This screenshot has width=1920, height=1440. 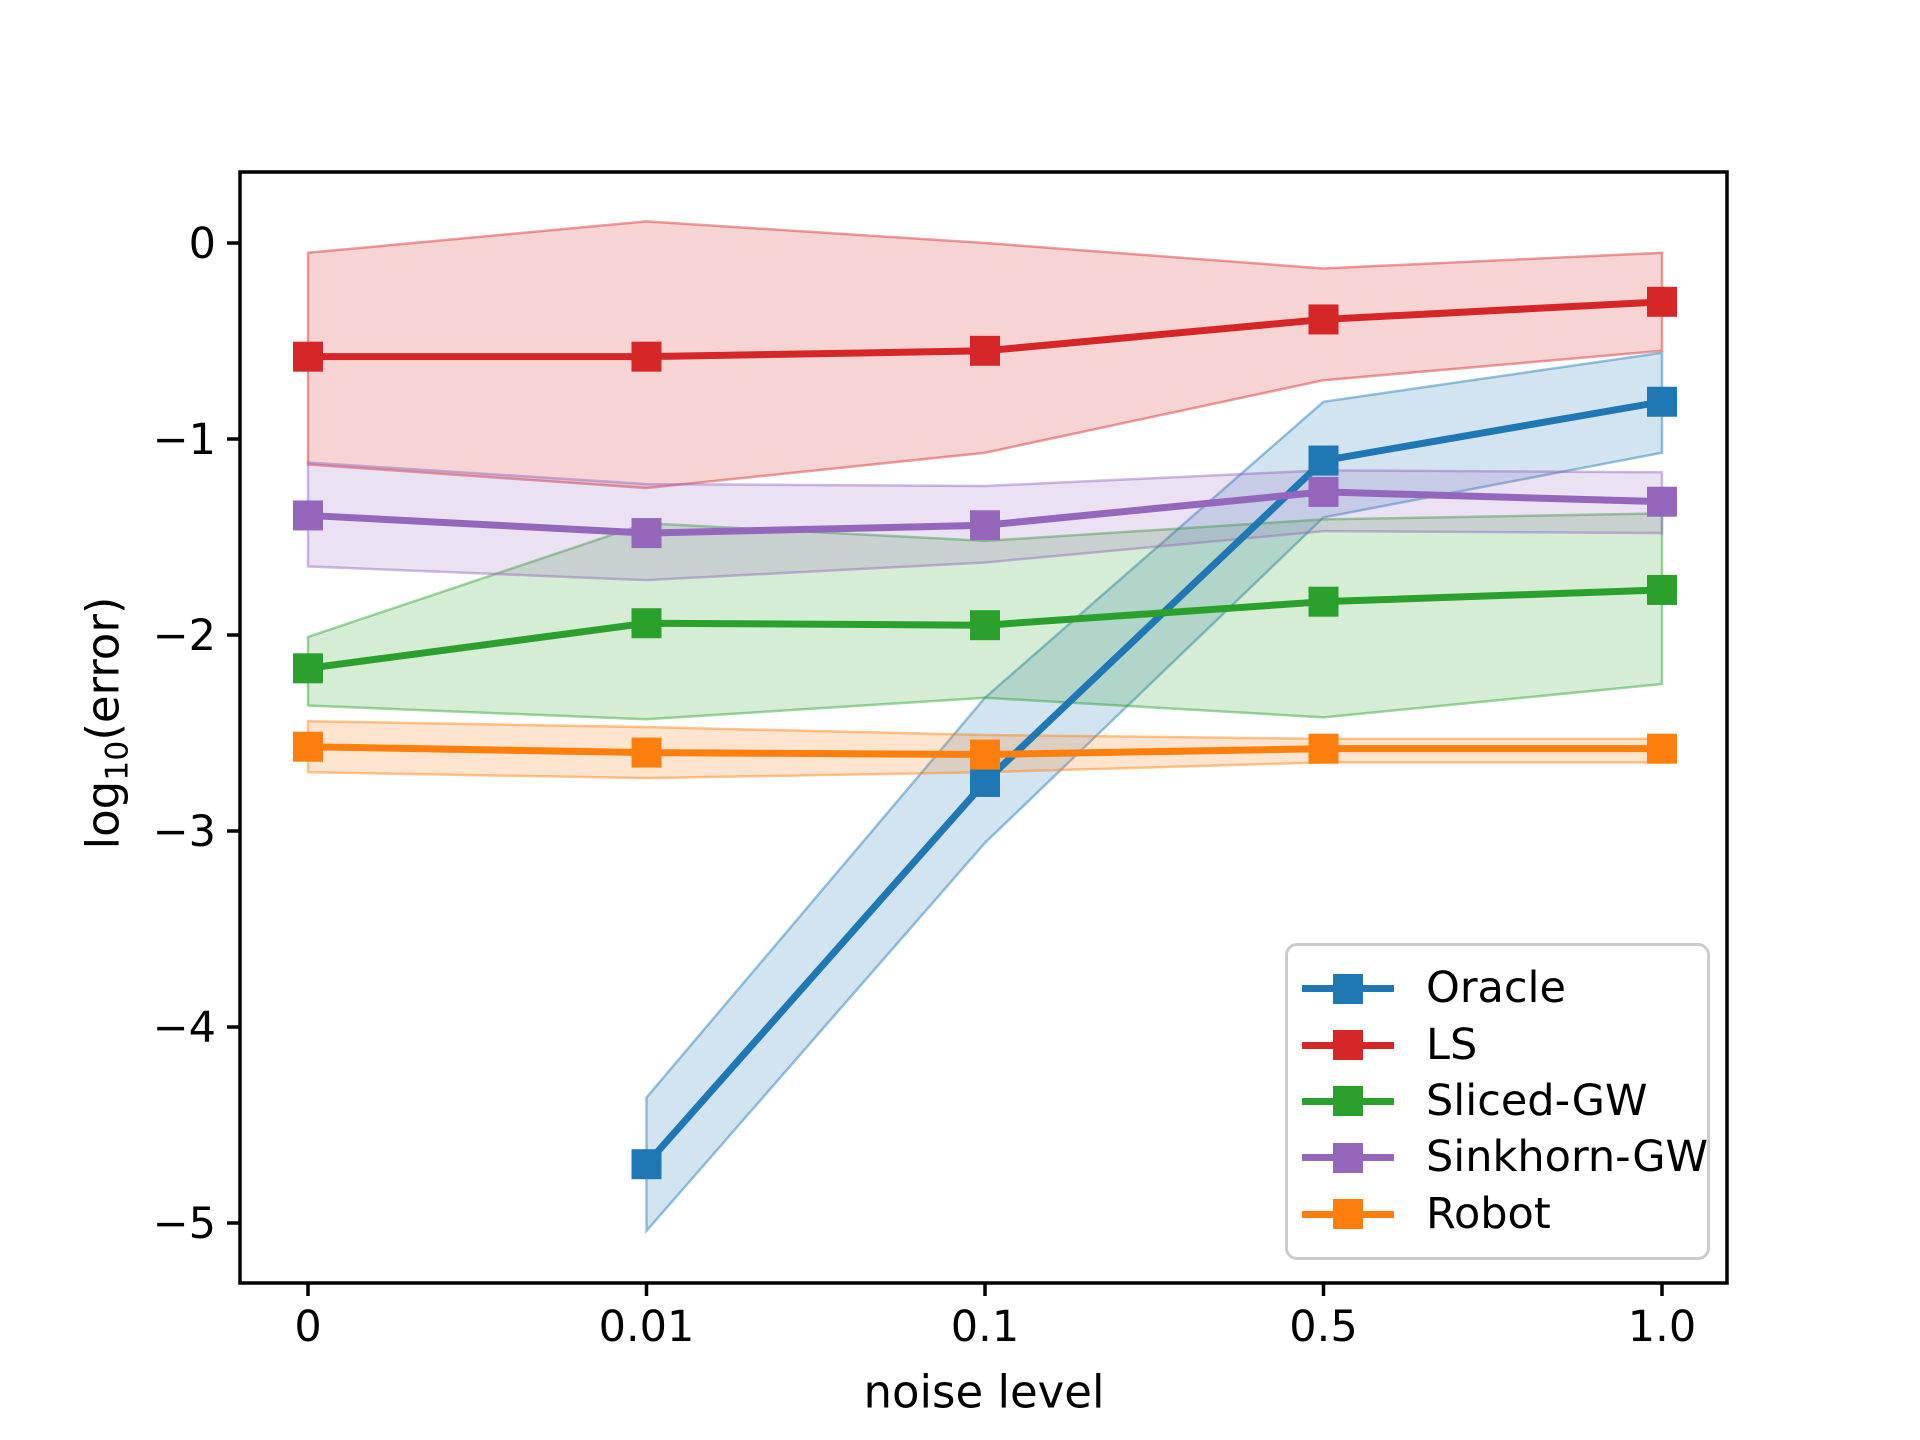 What do you see at coordinates (1348, 1158) in the screenshot?
I see `sinkhorn-gw-line-marker-icon` at bounding box center [1348, 1158].